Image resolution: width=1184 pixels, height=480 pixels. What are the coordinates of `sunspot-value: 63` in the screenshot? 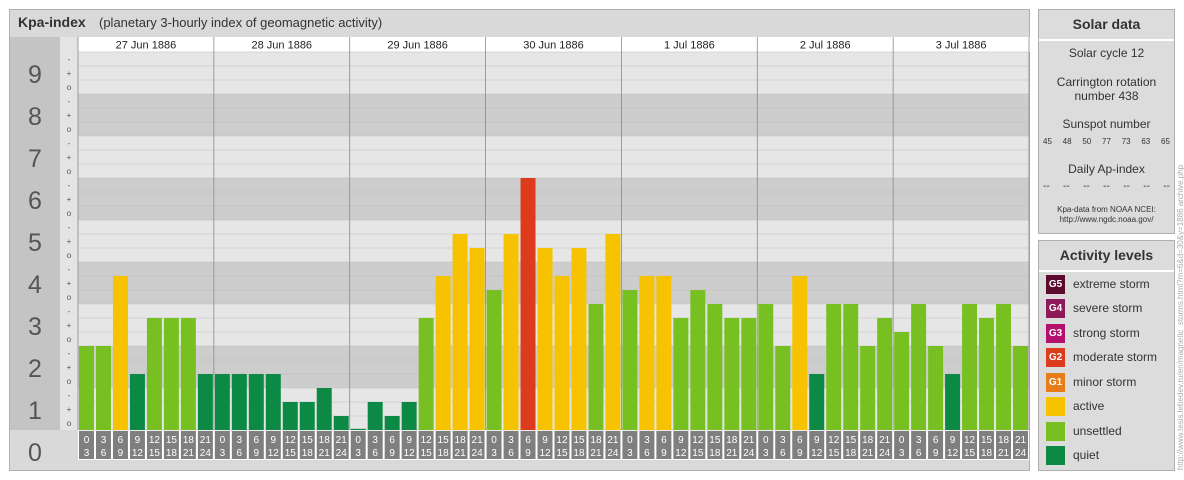 It's located at (1146, 141).